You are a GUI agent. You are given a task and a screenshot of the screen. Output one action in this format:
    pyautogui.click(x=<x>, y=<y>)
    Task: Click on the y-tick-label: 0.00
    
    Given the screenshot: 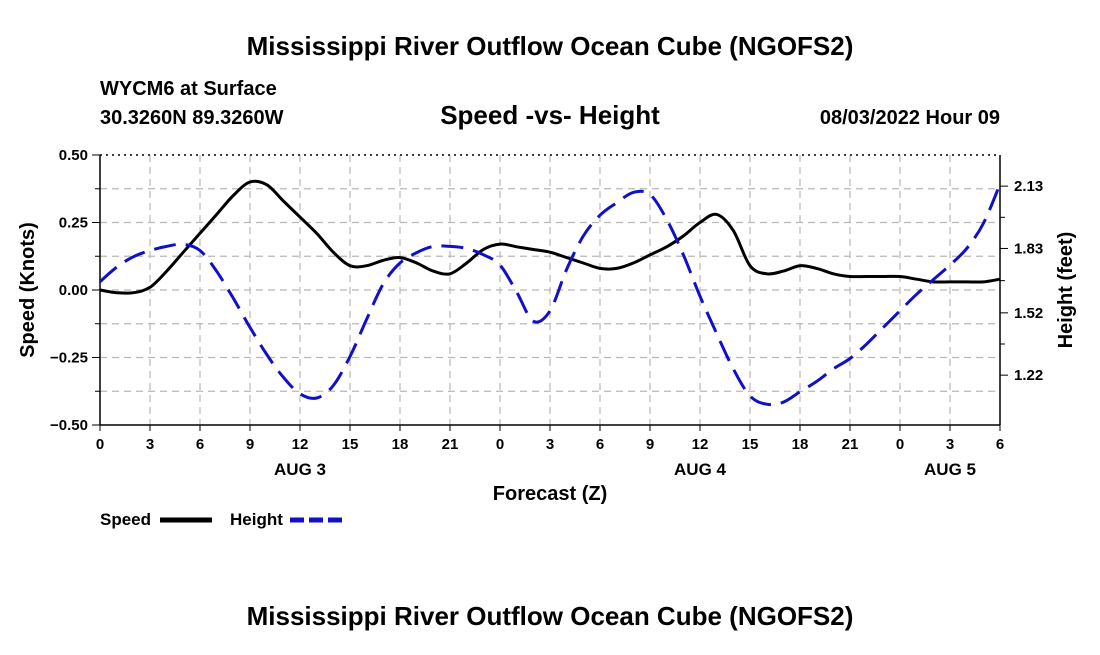 What is the action you would take?
    pyautogui.click(x=73, y=290)
    